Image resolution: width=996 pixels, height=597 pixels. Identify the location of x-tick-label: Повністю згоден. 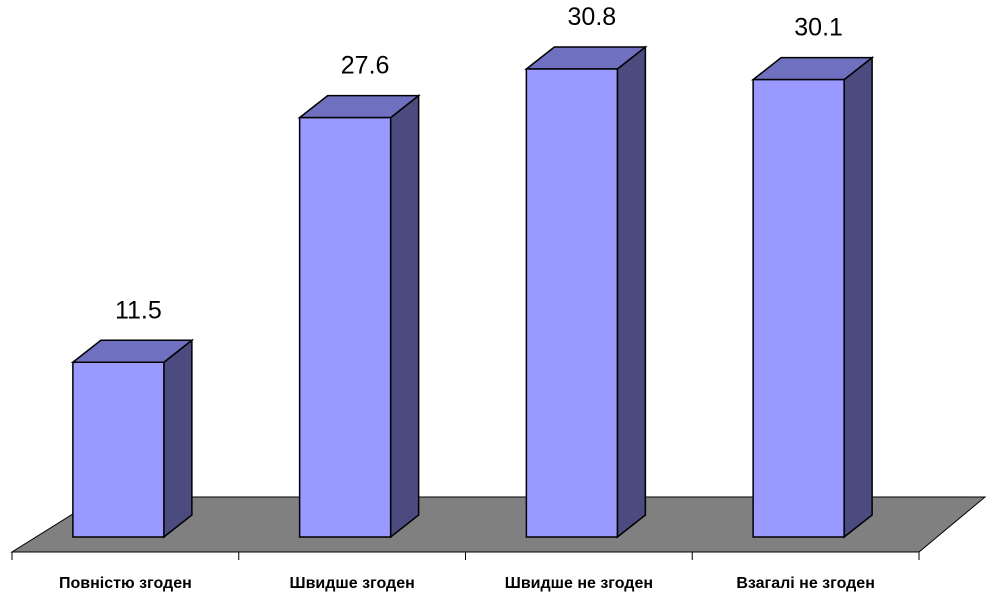
(125, 583).